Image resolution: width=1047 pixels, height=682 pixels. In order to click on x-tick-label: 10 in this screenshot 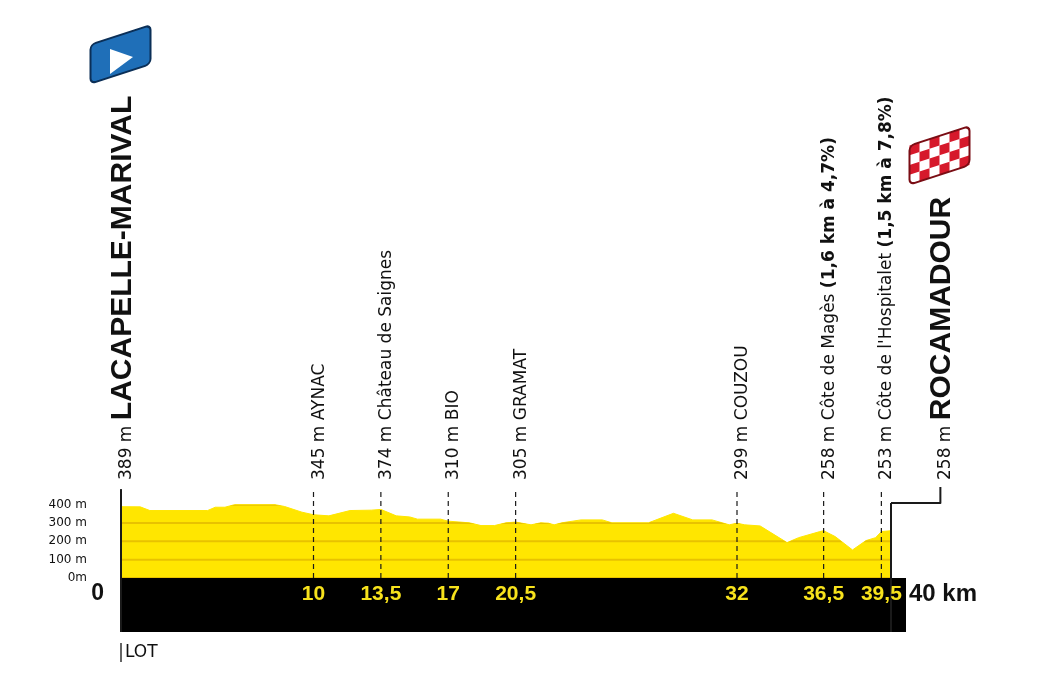, I will do `click(313, 592)`.